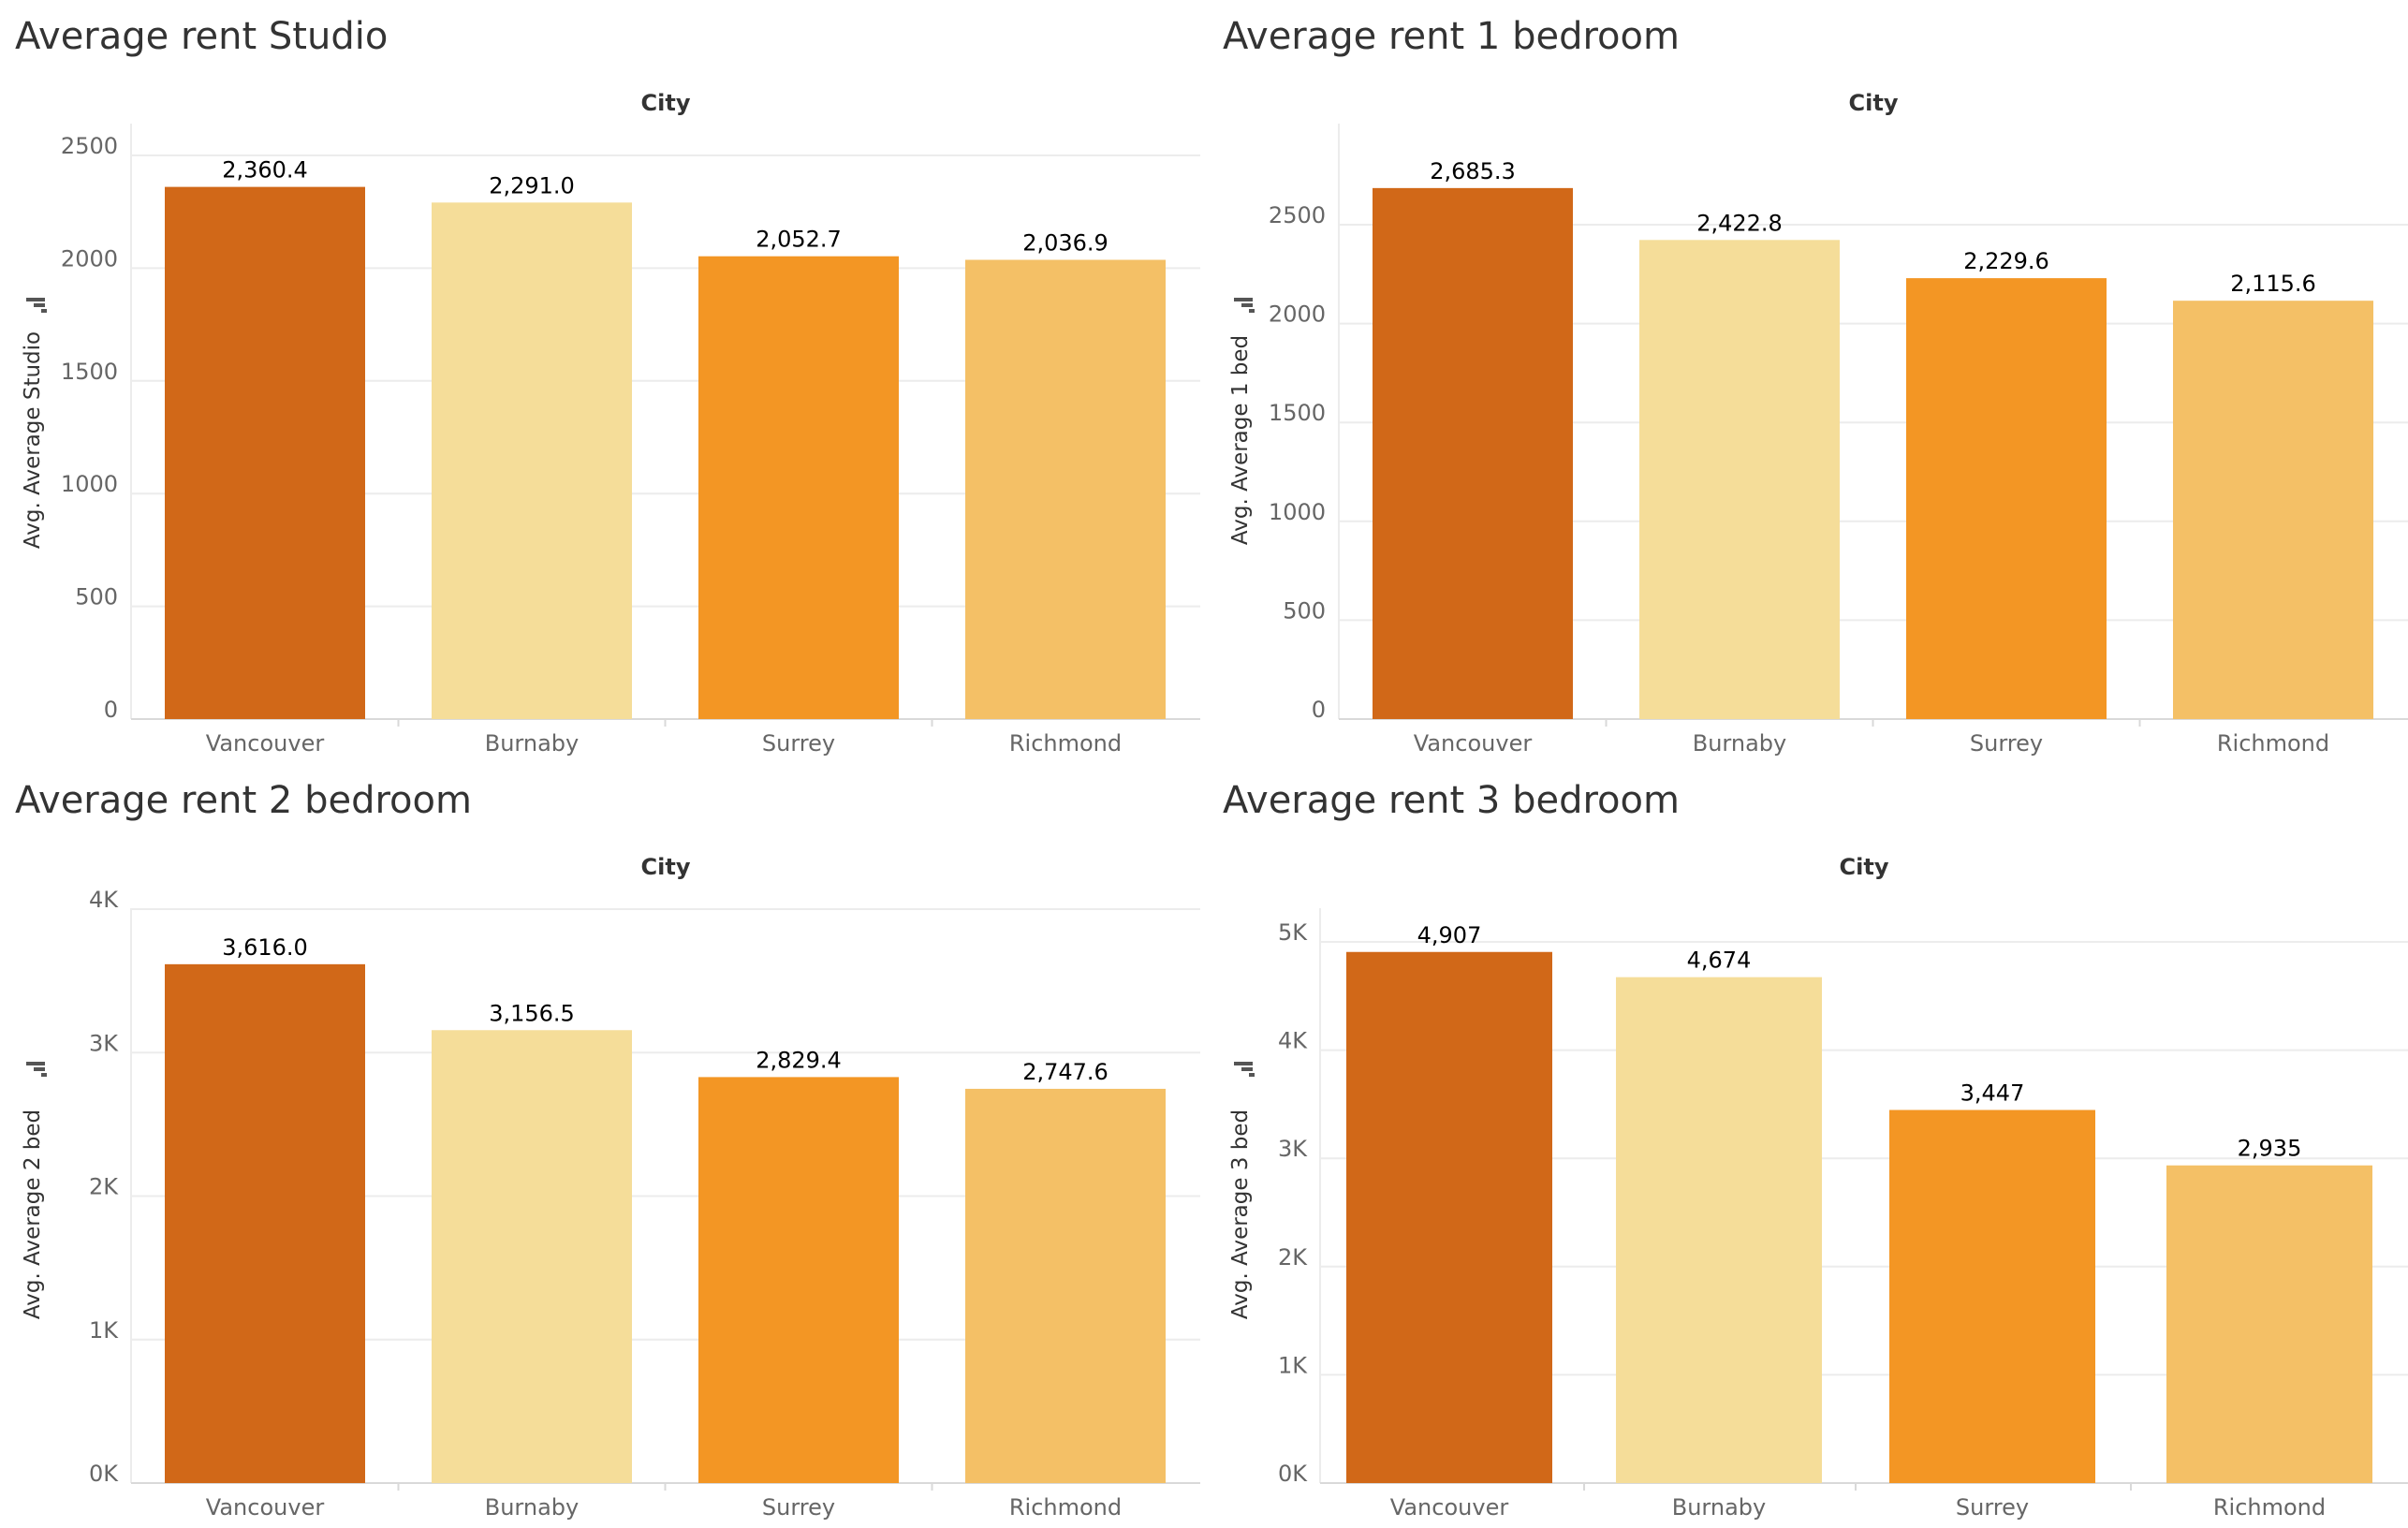 This screenshot has height=1528, width=2408. Describe the element at coordinates (2273, 284) in the screenshot. I see `data-label: 2,115.6` at that location.